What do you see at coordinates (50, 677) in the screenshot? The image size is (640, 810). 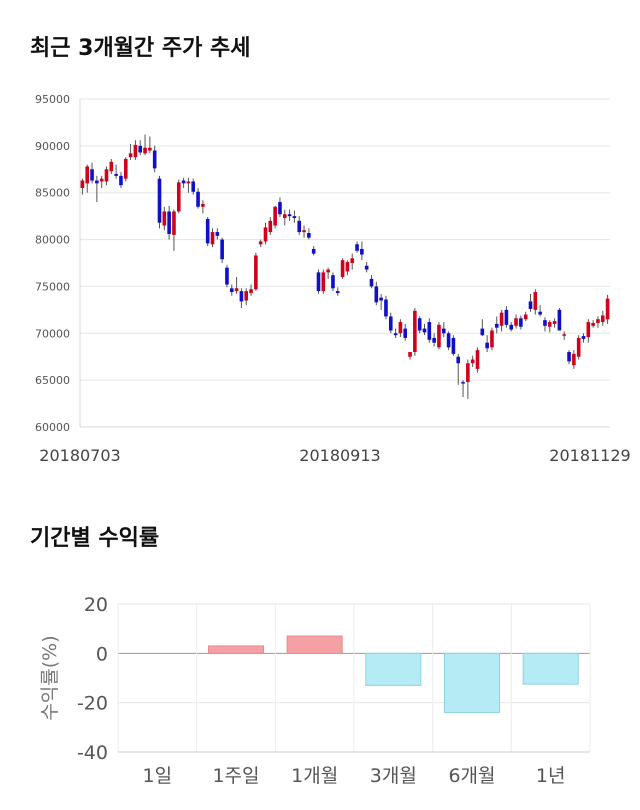 I see `y-axis-label: 수익률(%)` at bounding box center [50, 677].